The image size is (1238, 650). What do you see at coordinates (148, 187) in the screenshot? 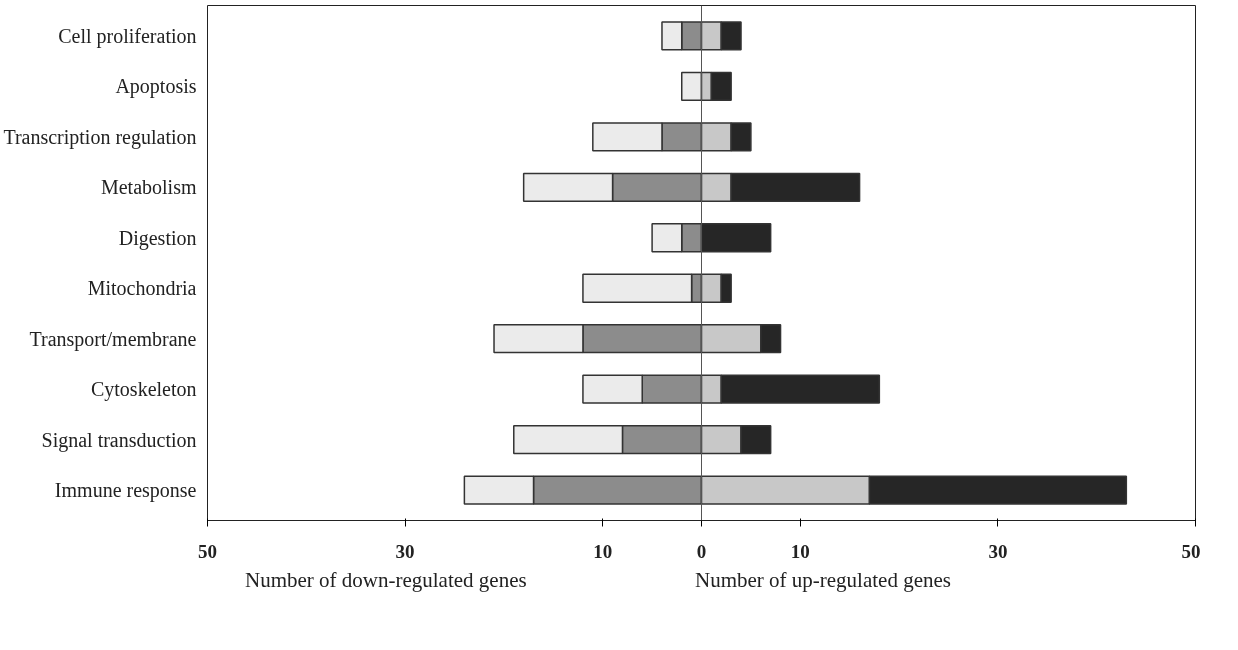
I see `y-tick-label: Metabolism` at bounding box center [148, 187].